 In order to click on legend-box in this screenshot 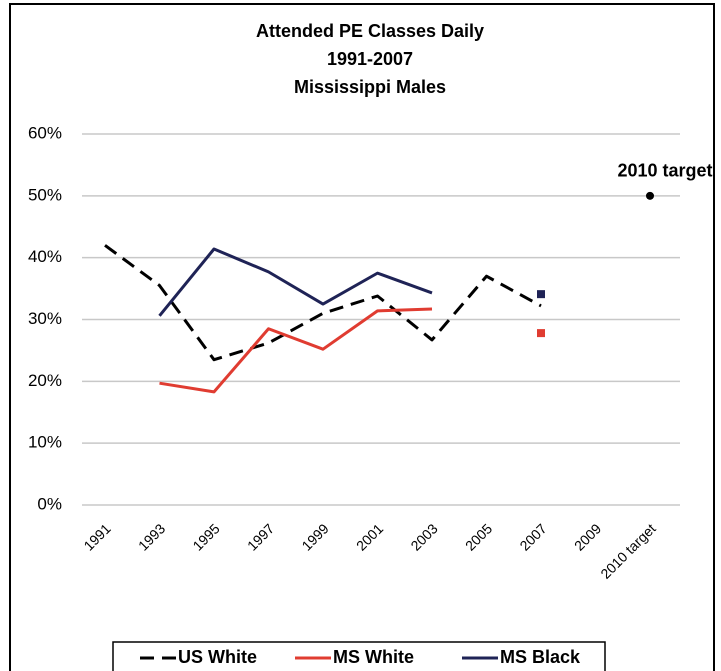, I will do `click(359, 656)`.